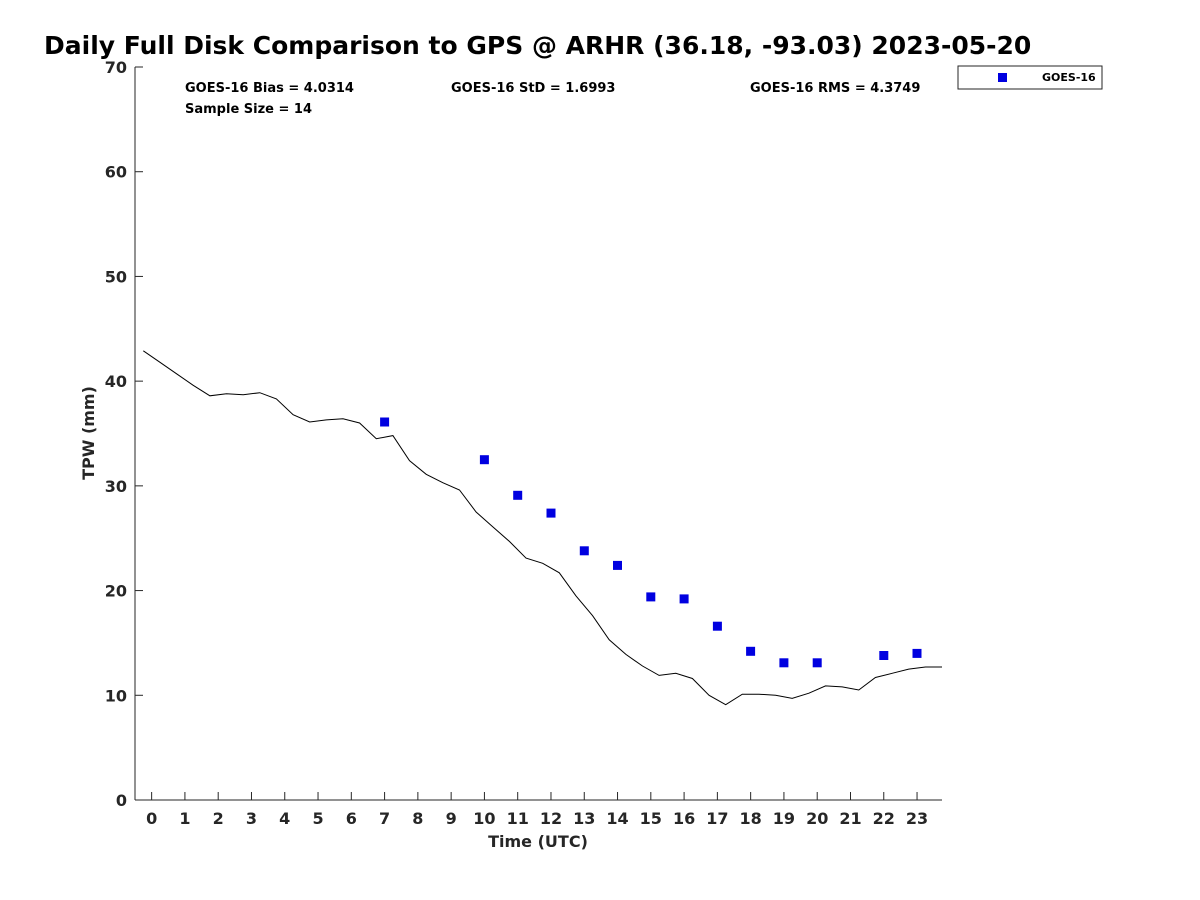  What do you see at coordinates (251, 818) in the screenshot?
I see `x-tick-label: 3` at bounding box center [251, 818].